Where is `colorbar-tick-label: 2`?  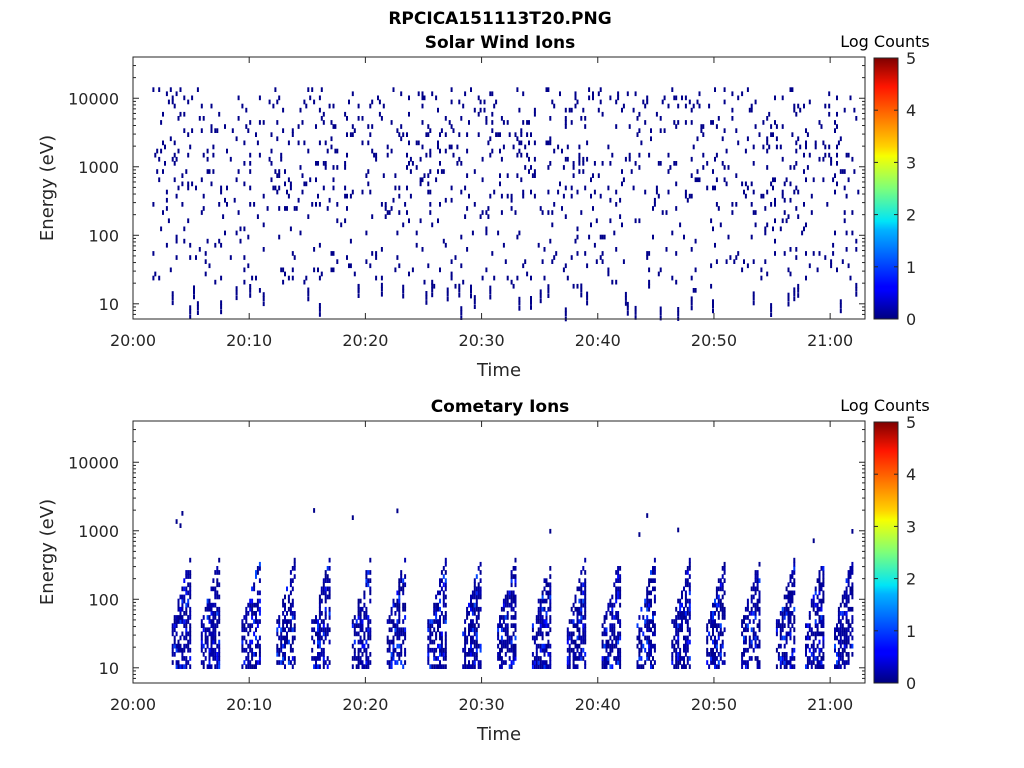 colorbar-tick-label: 2 is located at coordinates (911, 215).